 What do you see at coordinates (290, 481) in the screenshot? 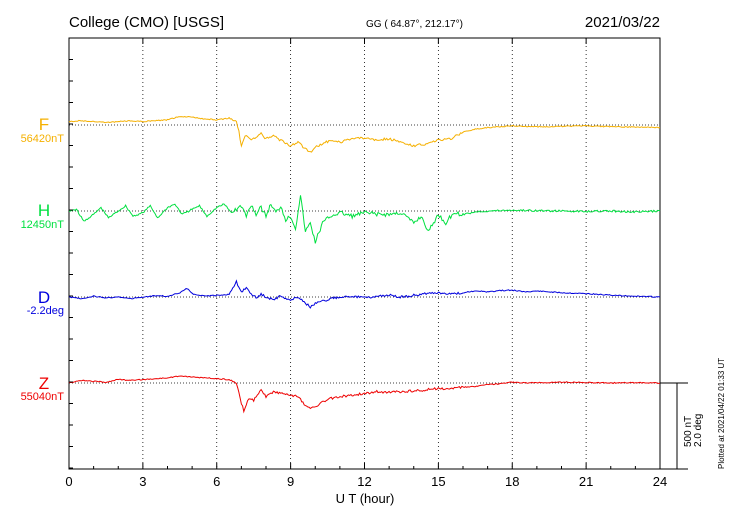
I see `tick-label-x-9: 9` at bounding box center [290, 481].